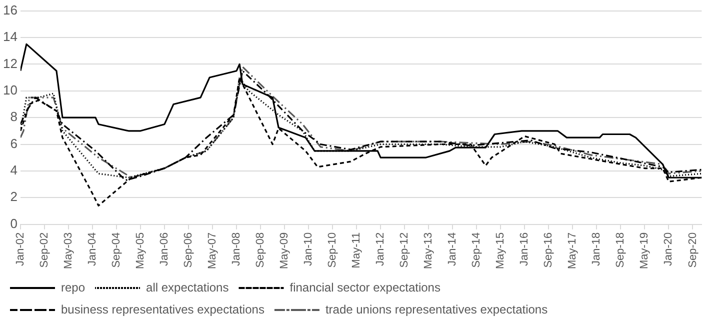 The image size is (709, 326). Describe the element at coordinates (14, 170) in the screenshot. I see `y-tick-label: 4` at that location.